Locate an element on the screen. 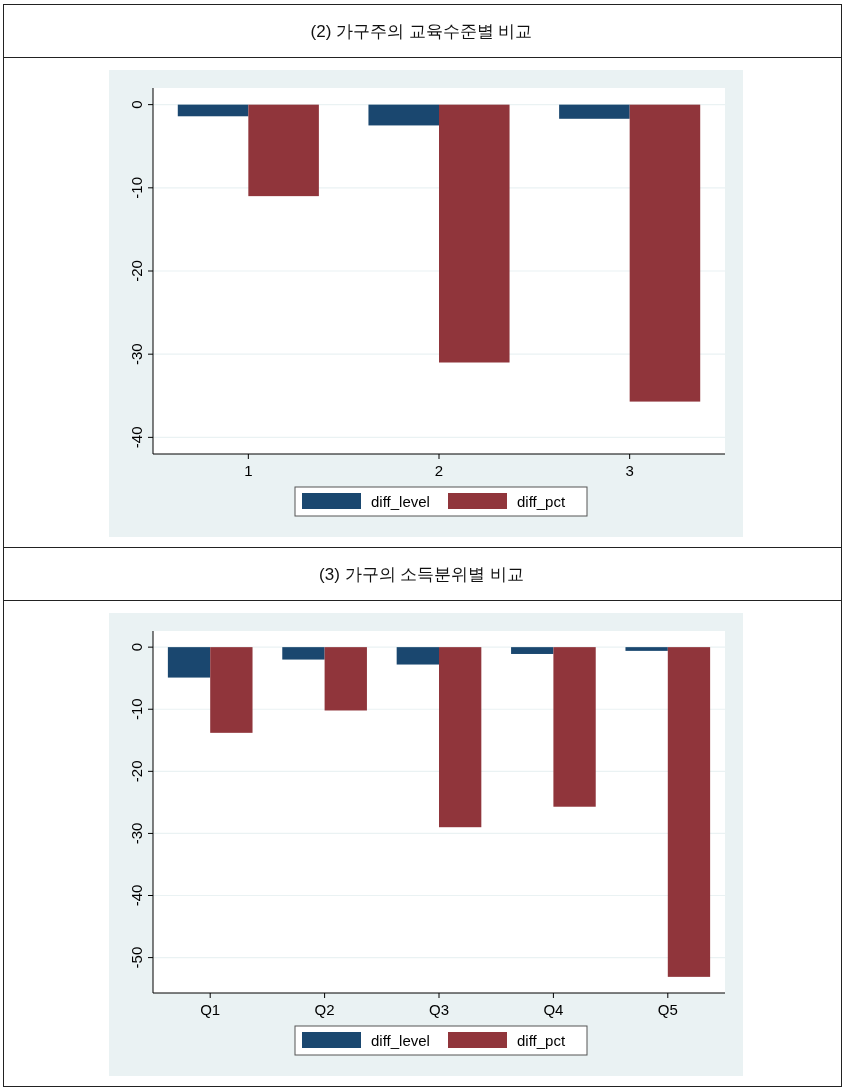 This screenshot has height=1087, width=843. x-tick-label: 1 is located at coordinates (248, 470).